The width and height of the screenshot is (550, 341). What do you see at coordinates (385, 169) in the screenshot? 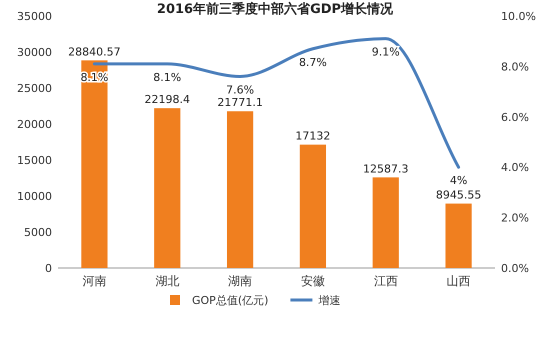
I see `data-label: 12587.3` at bounding box center [385, 169].